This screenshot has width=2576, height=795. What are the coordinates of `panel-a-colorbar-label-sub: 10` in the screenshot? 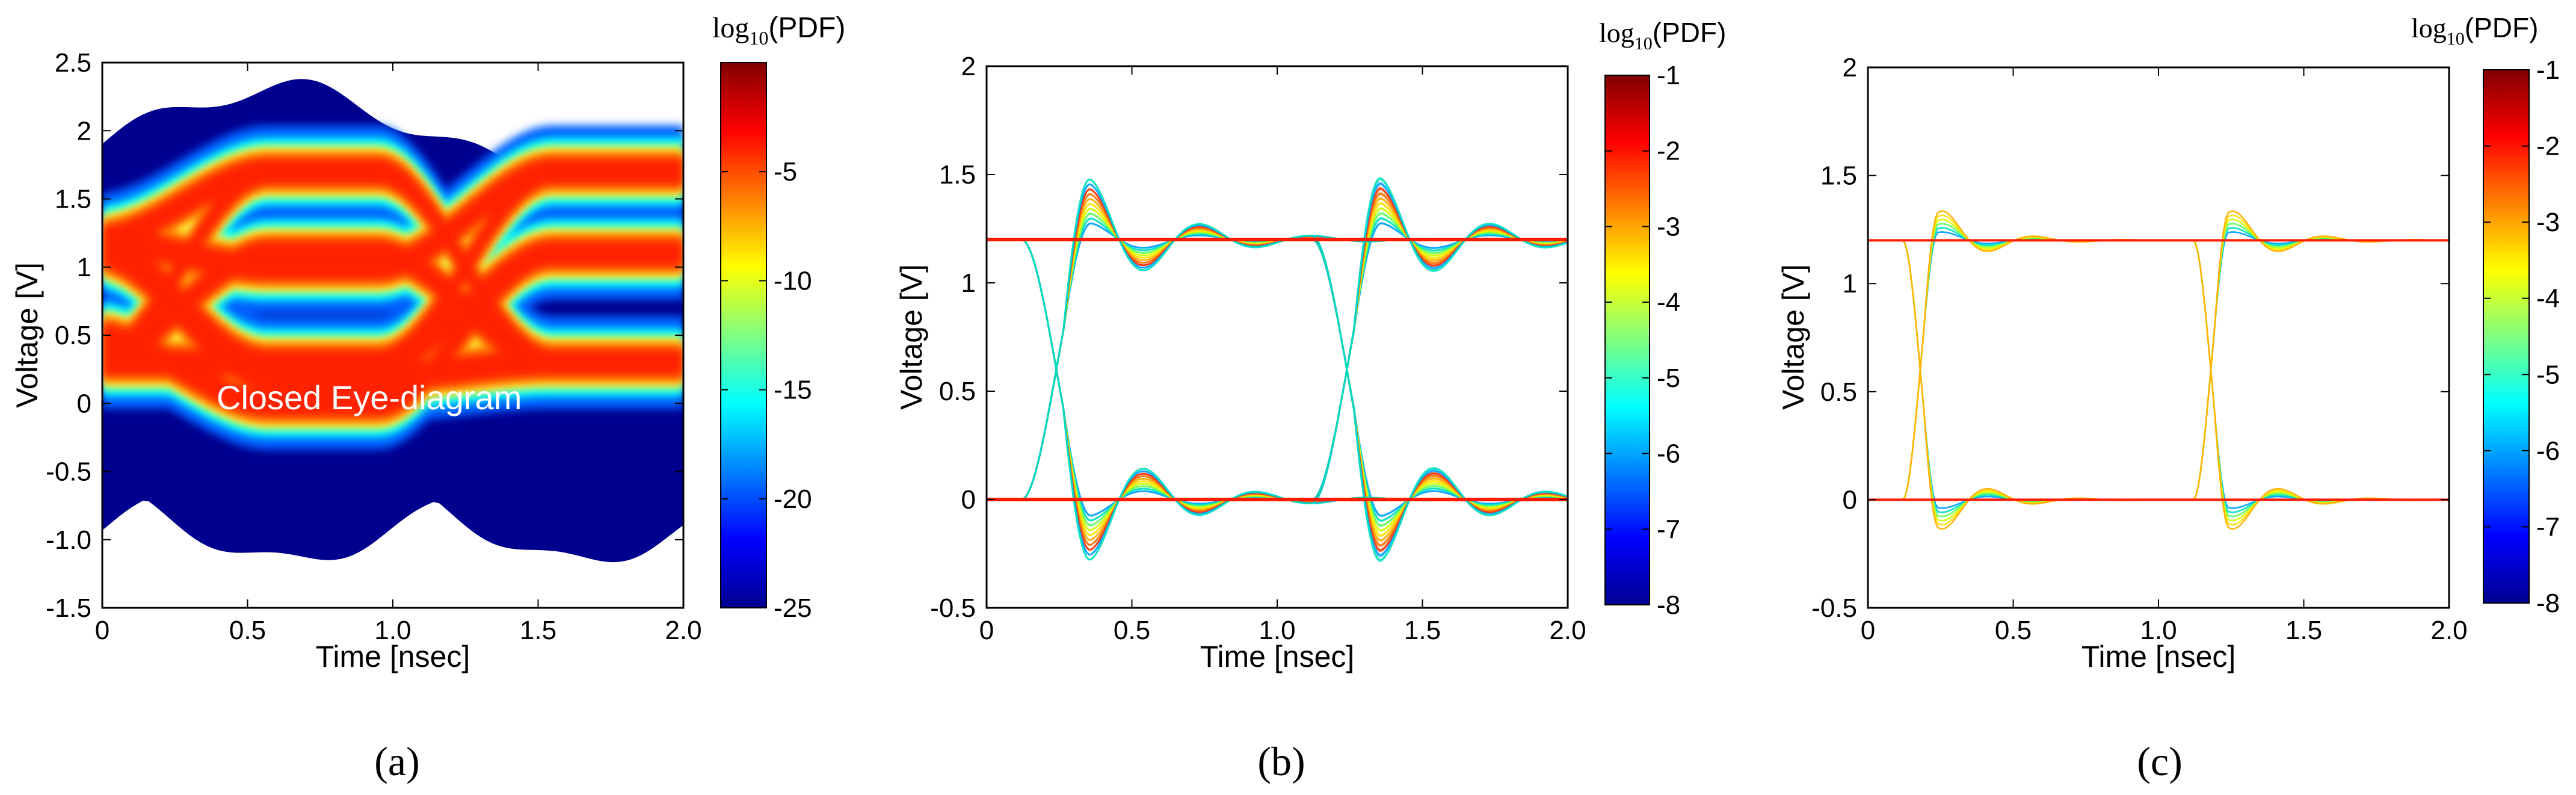 It's located at (758, 38).